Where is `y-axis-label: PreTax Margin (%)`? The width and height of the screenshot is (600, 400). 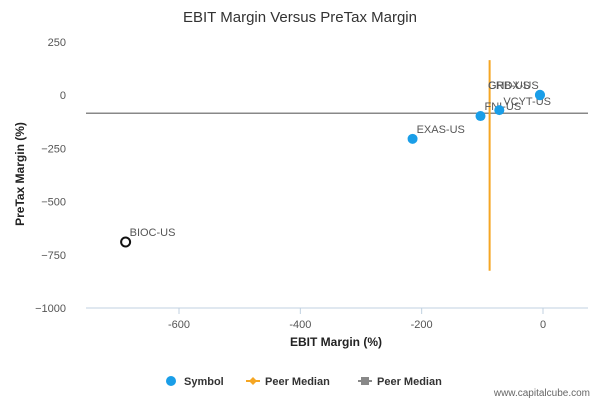
y-axis-label: PreTax Margin (%) is located at coordinates (20, 174).